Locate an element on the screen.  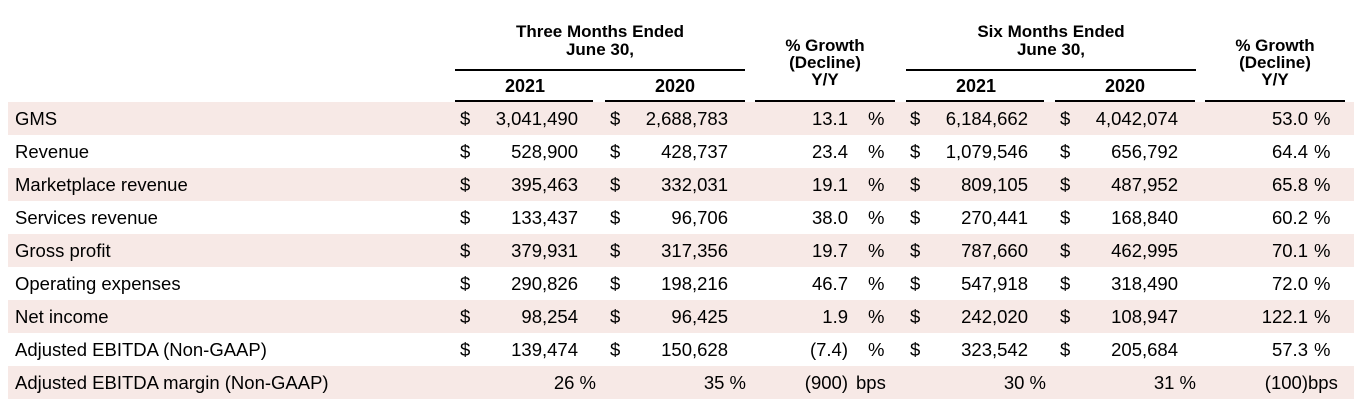
three-months-2020-value: 150,628 is located at coordinates (694, 349).